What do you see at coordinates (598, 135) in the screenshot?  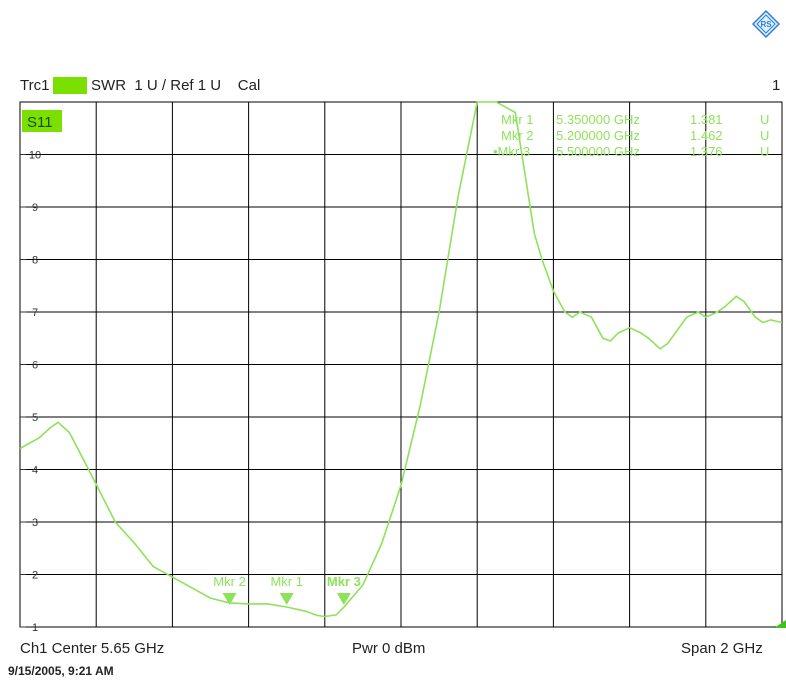 I see `marker-frequency: 5.200000 GHz` at bounding box center [598, 135].